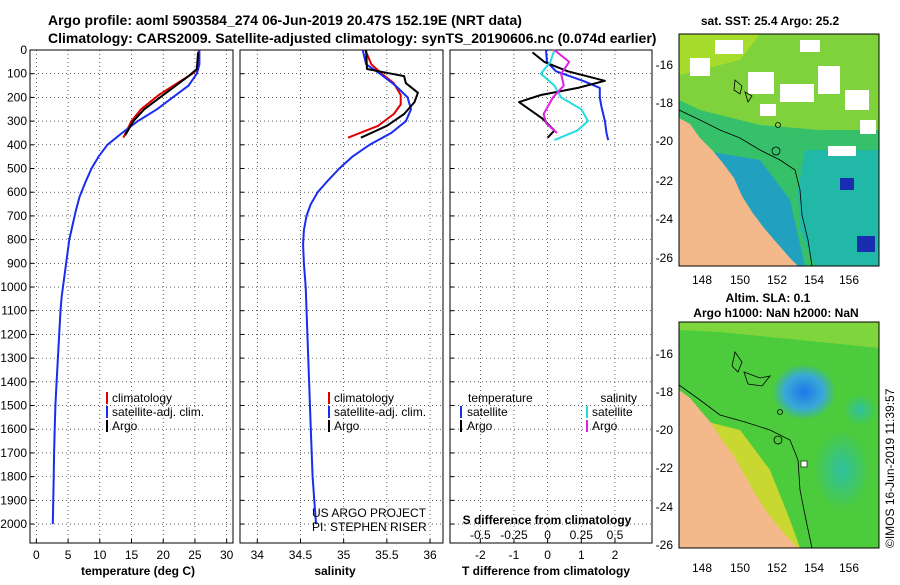  I want to click on x-tick-label: 34, so click(258, 555).